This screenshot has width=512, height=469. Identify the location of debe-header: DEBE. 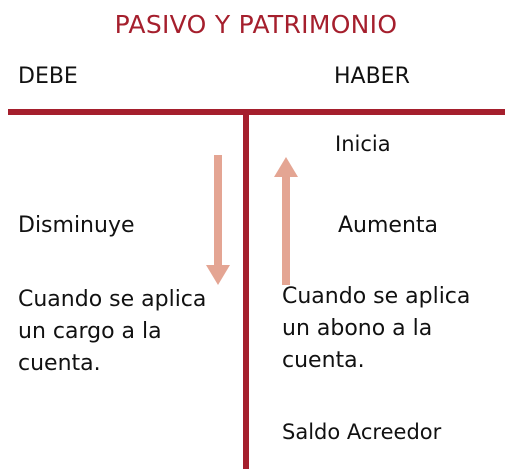
(48, 76).